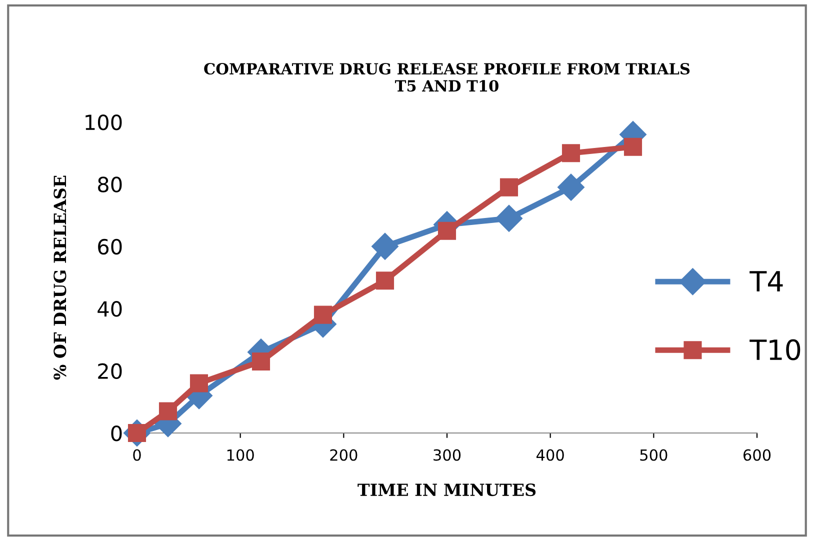 This screenshot has height=541, width=814. What do you see at coordinates (240, 455) in the screenshot?
I see `x-tick-label: 100` at bounding box center [240, 455].